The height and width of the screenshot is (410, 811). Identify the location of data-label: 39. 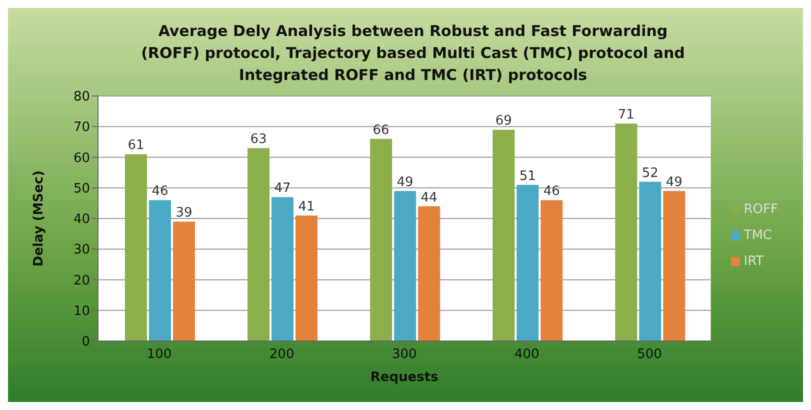
(184, 213).